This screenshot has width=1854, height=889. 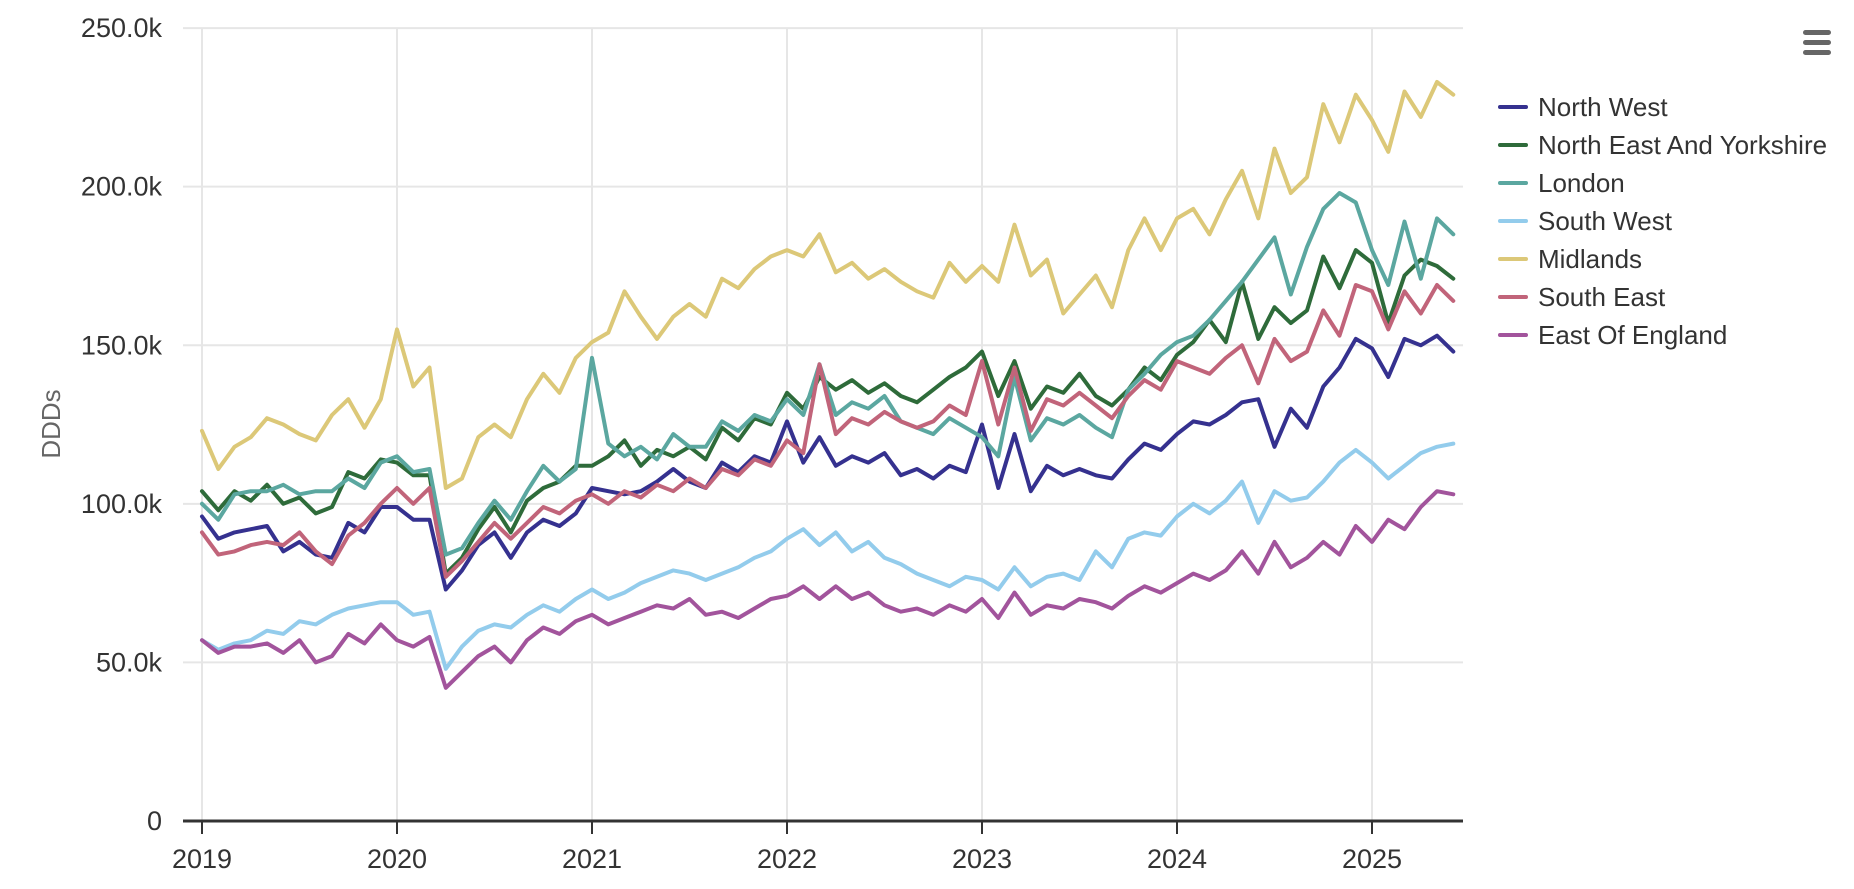 What do you see at coordinates (1602, 297) in the screenshot?
I see `legend-label: South East` at bounding box center [1602, 297].